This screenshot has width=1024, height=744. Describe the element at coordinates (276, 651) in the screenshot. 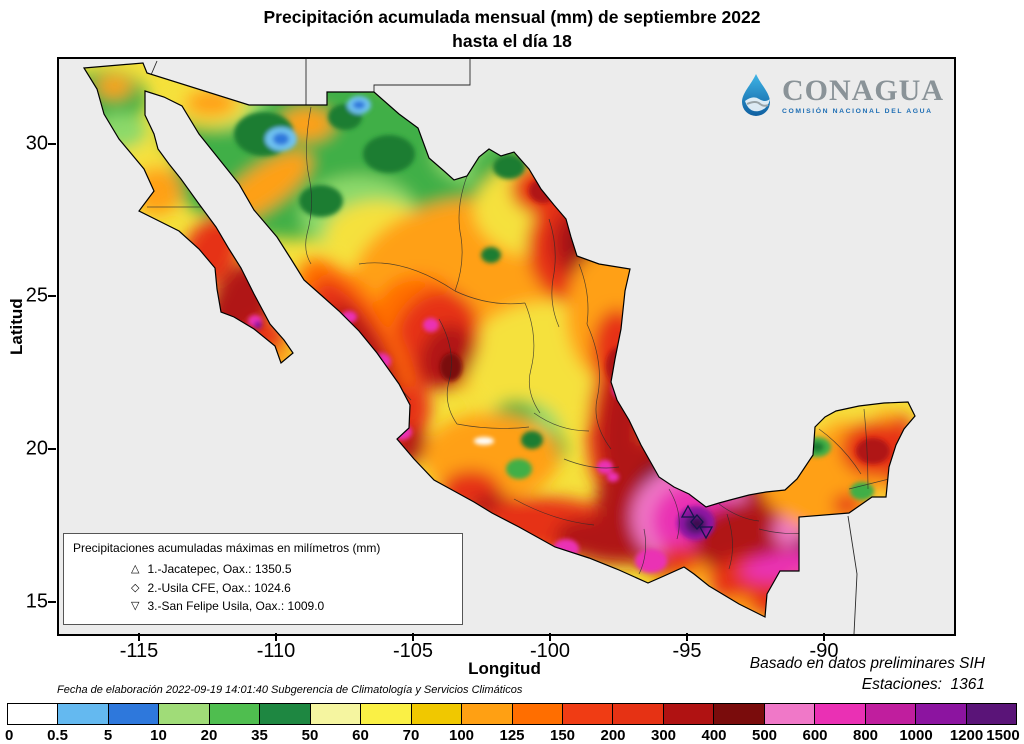

I see `x-tick-label: -110` at that location.